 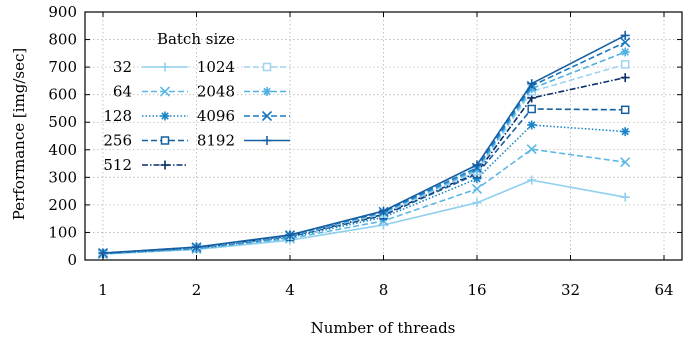 I want to click on x-tick-label: 32, so click(x=570, y=290).